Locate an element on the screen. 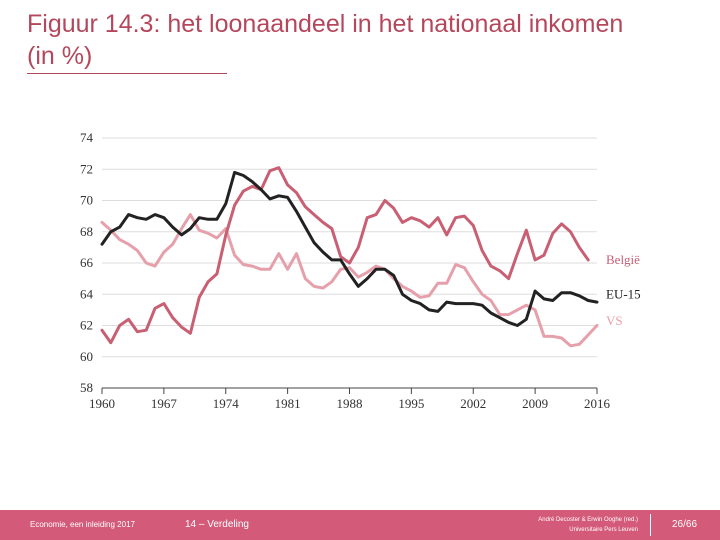 The height and width of the screenshot is (540, 720). y-tick-label-60: 60 is located at coordinates (86, 356).